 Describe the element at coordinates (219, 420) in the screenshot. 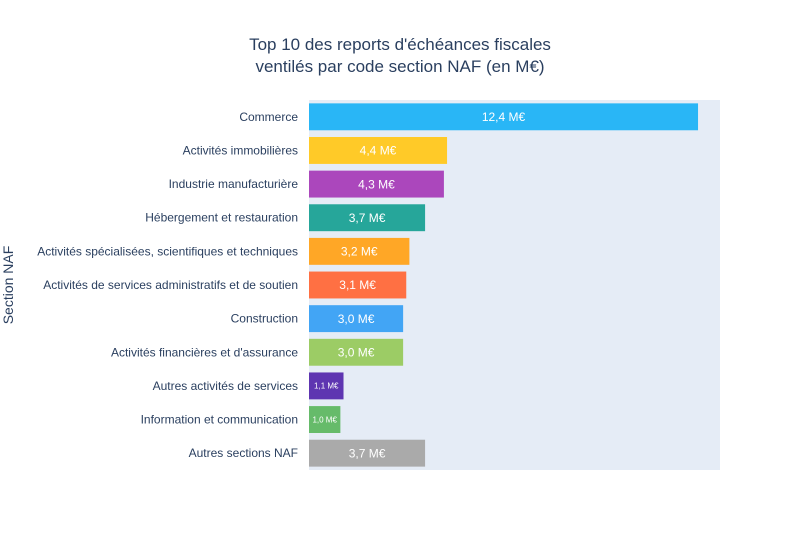

I see `category-label: Information et communication` at that location.